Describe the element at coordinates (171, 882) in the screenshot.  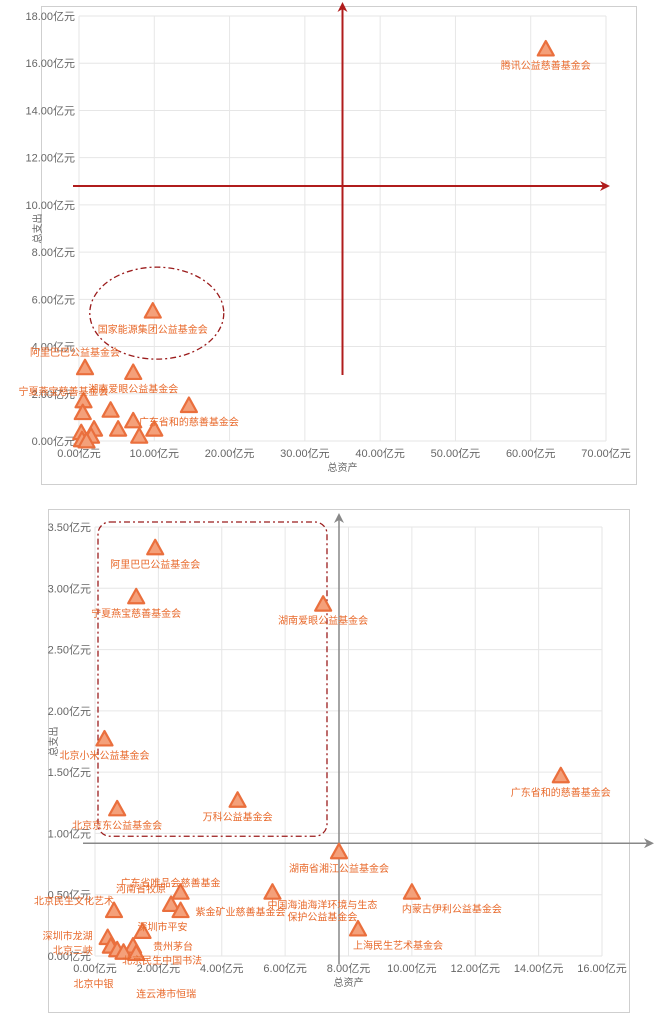
I see `data-label: 广东省唯品会慈善基金` at that location.